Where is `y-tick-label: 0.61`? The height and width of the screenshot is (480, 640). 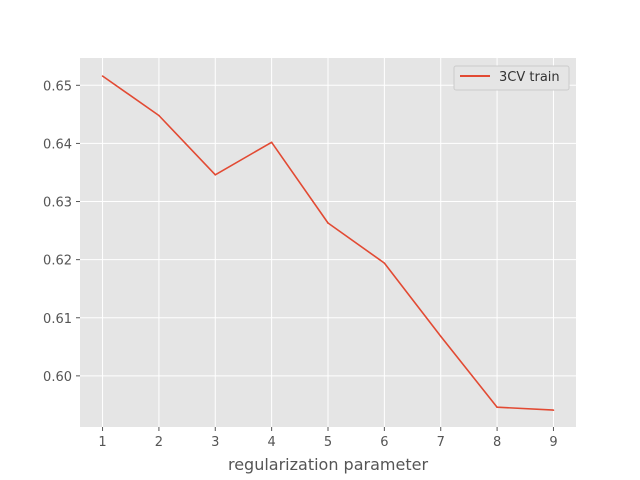
y-tick-label: 0.61 is located at coordinates (57, 319).